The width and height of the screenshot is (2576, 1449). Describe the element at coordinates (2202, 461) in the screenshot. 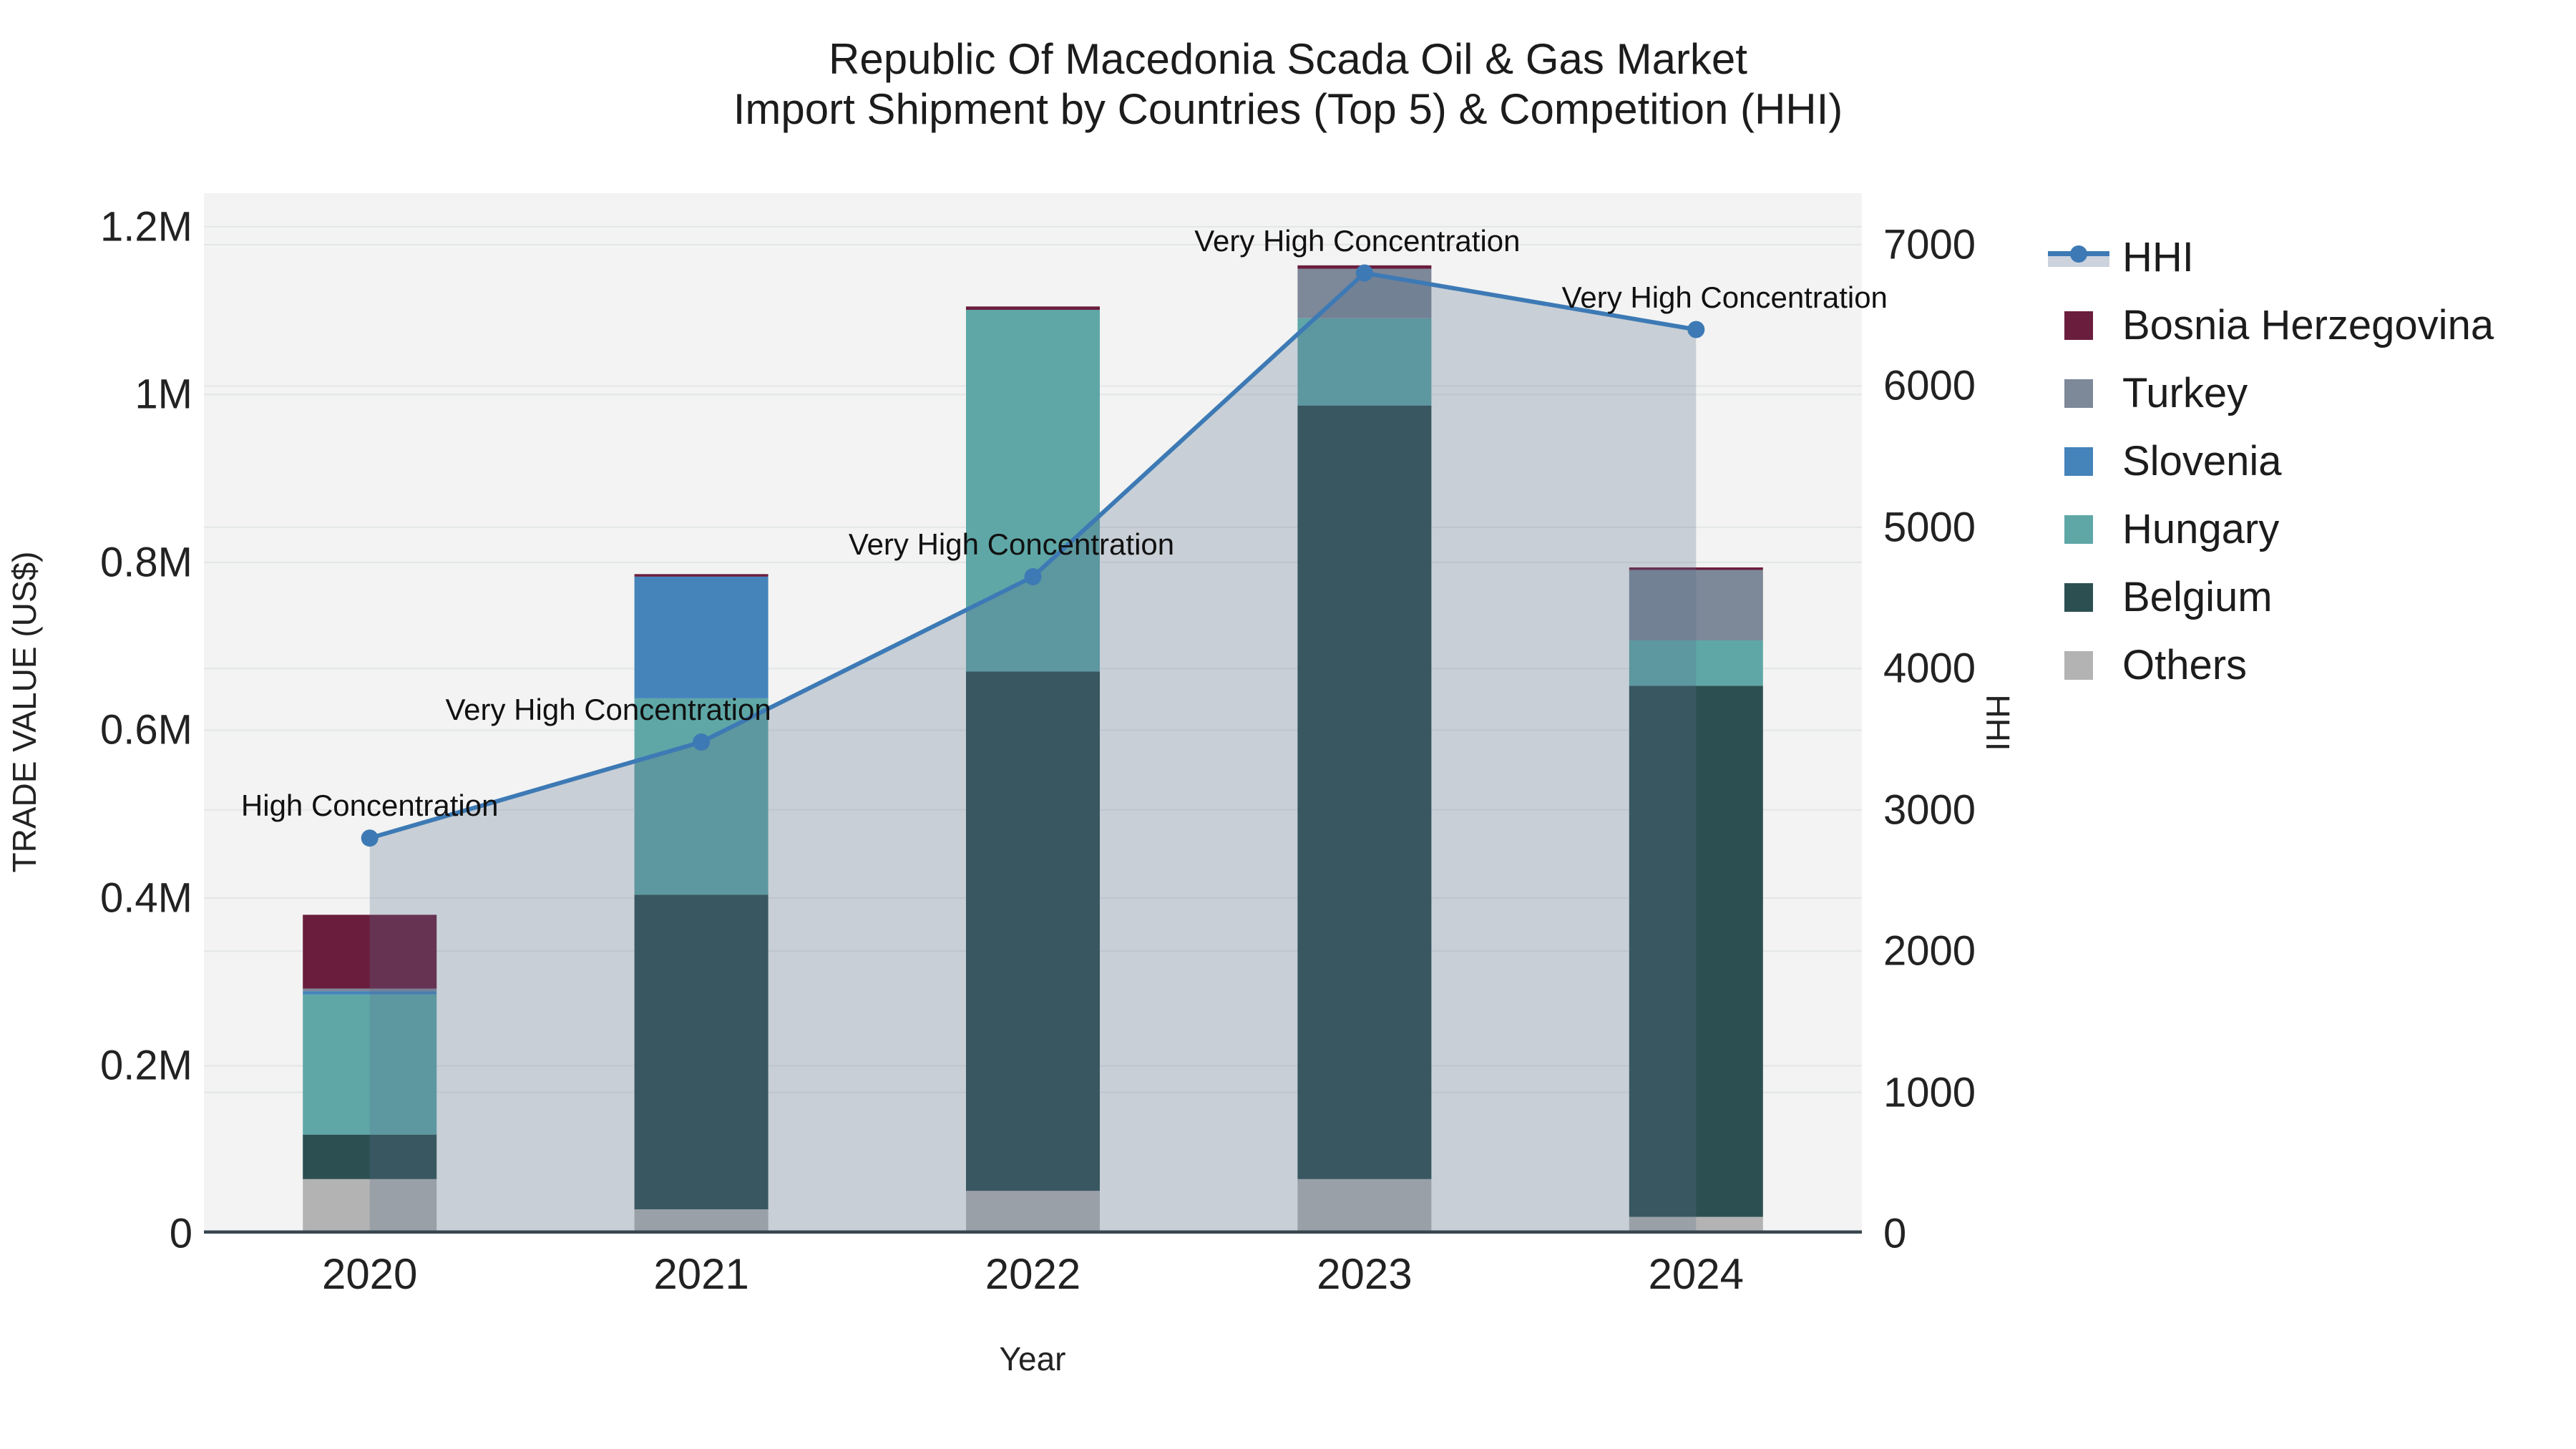

I see `legend-label: Slovenia` at that location.